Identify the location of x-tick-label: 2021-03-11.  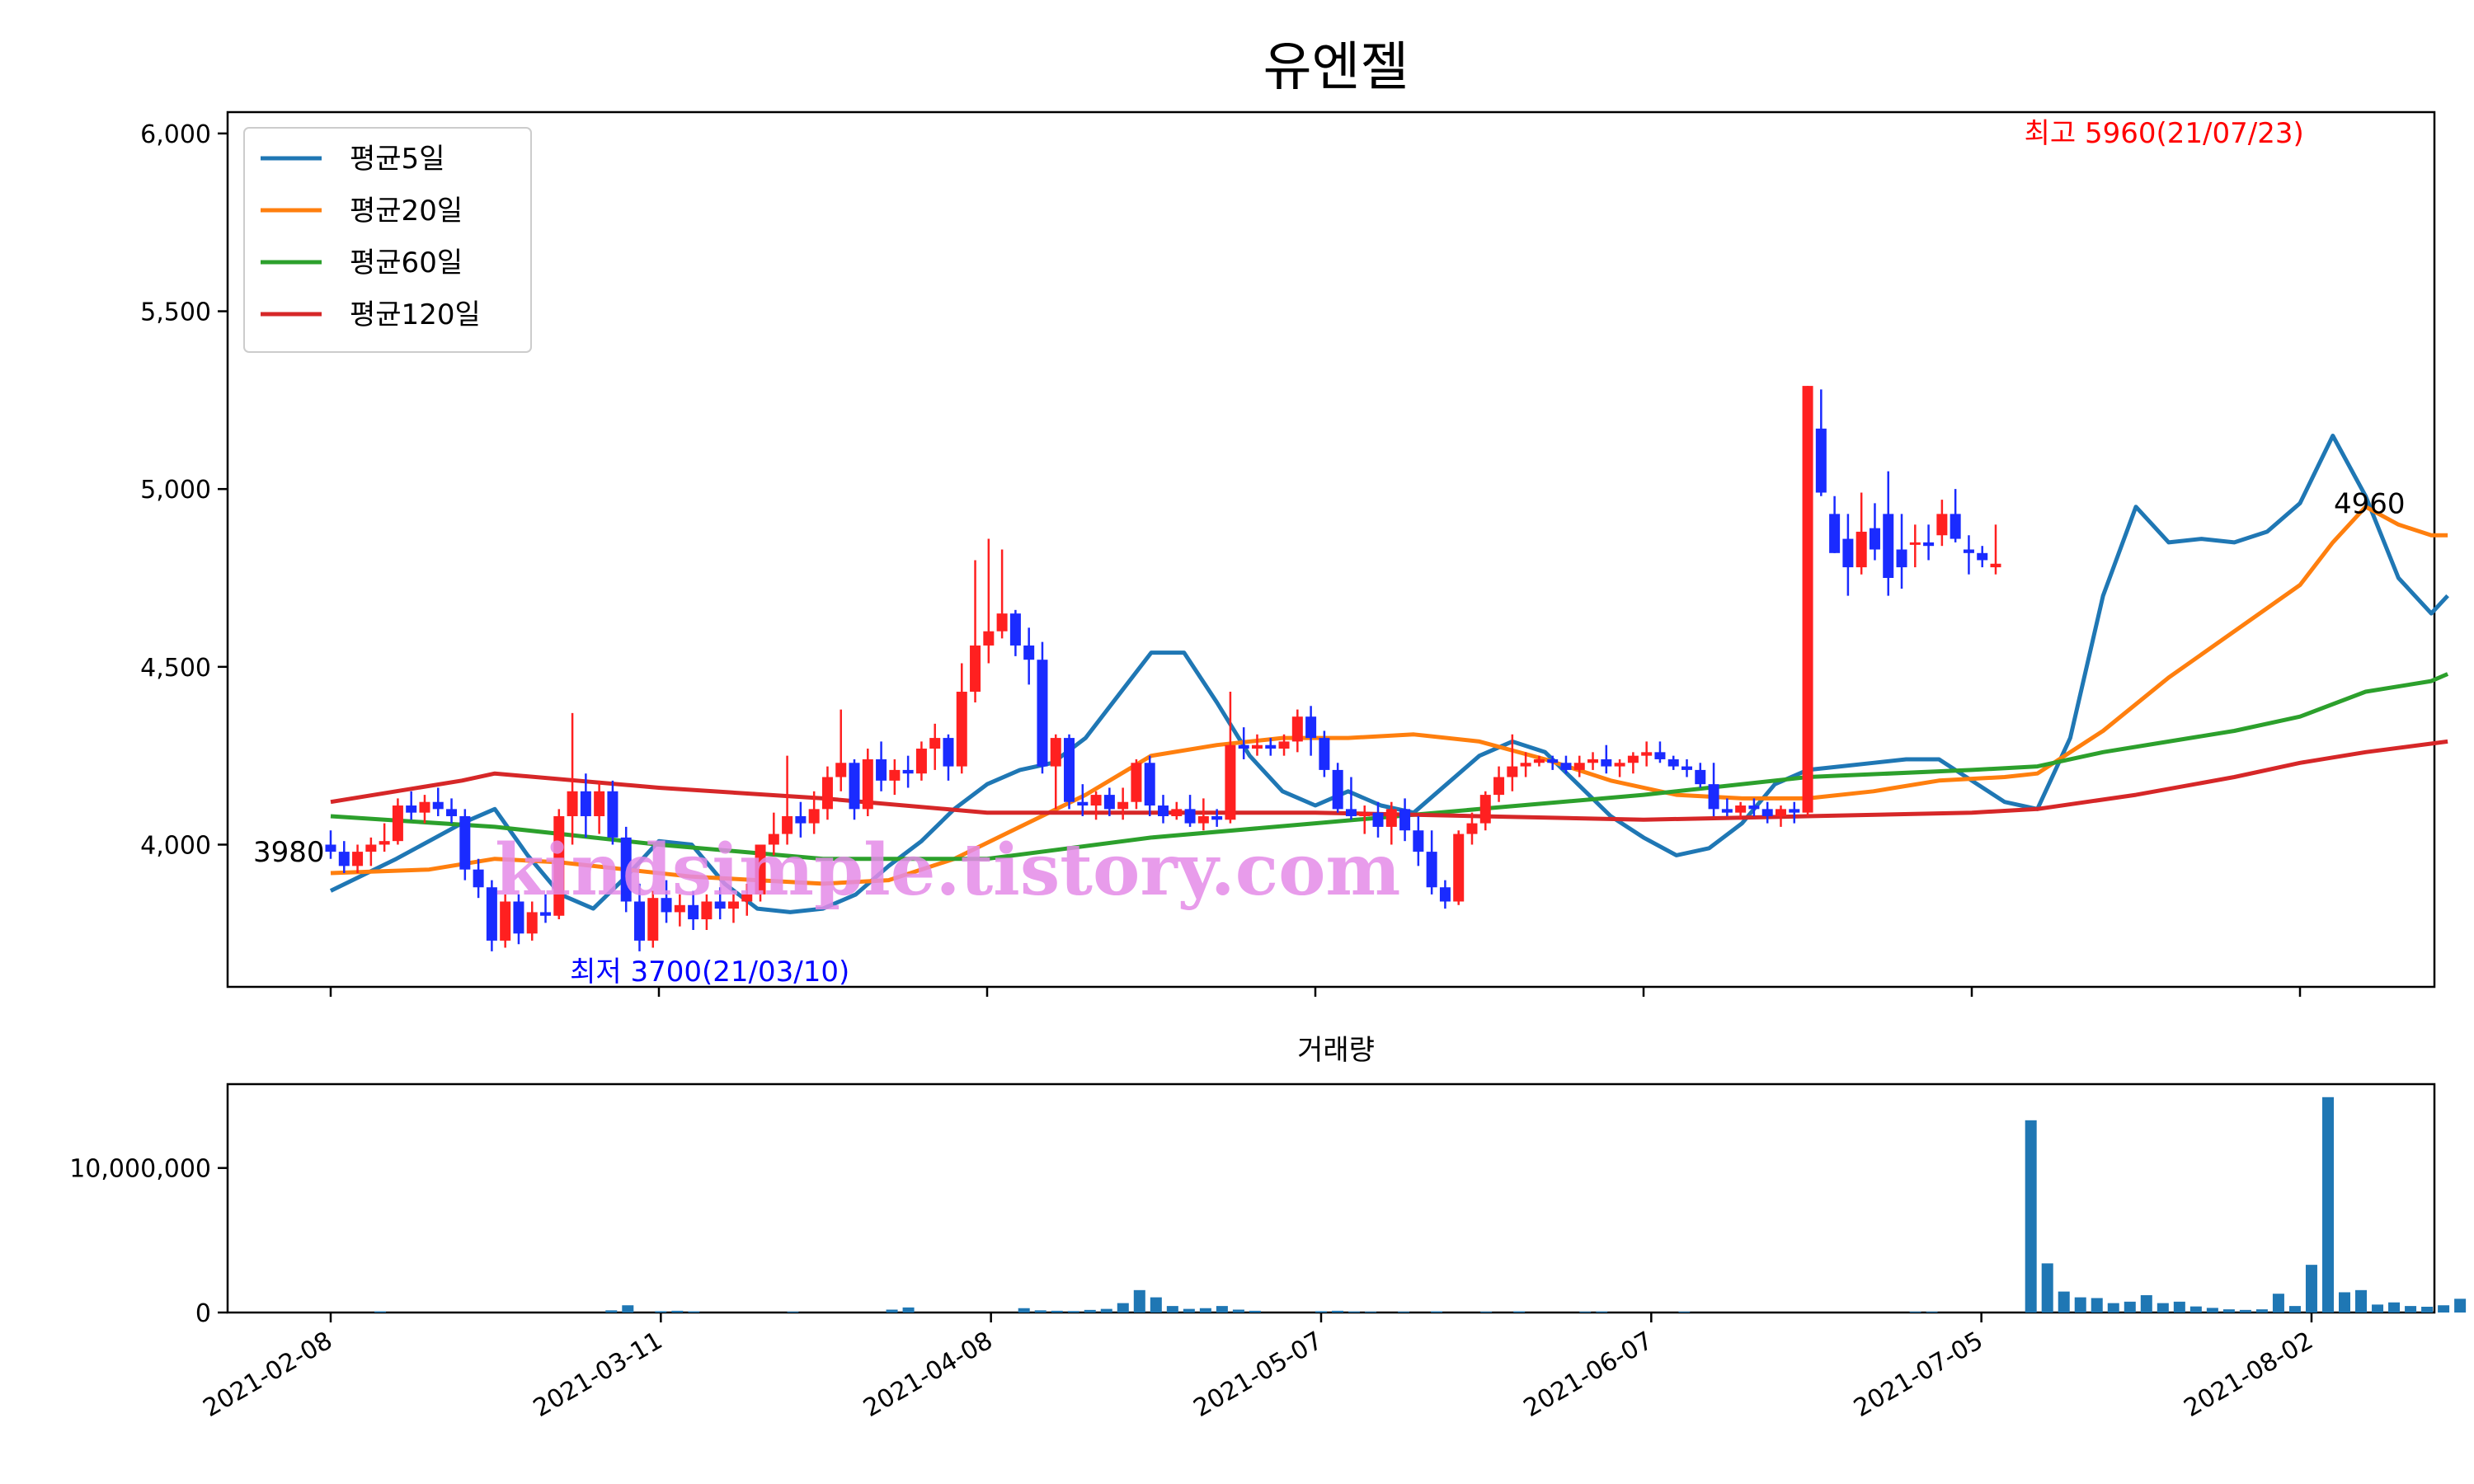
(598, 1375).